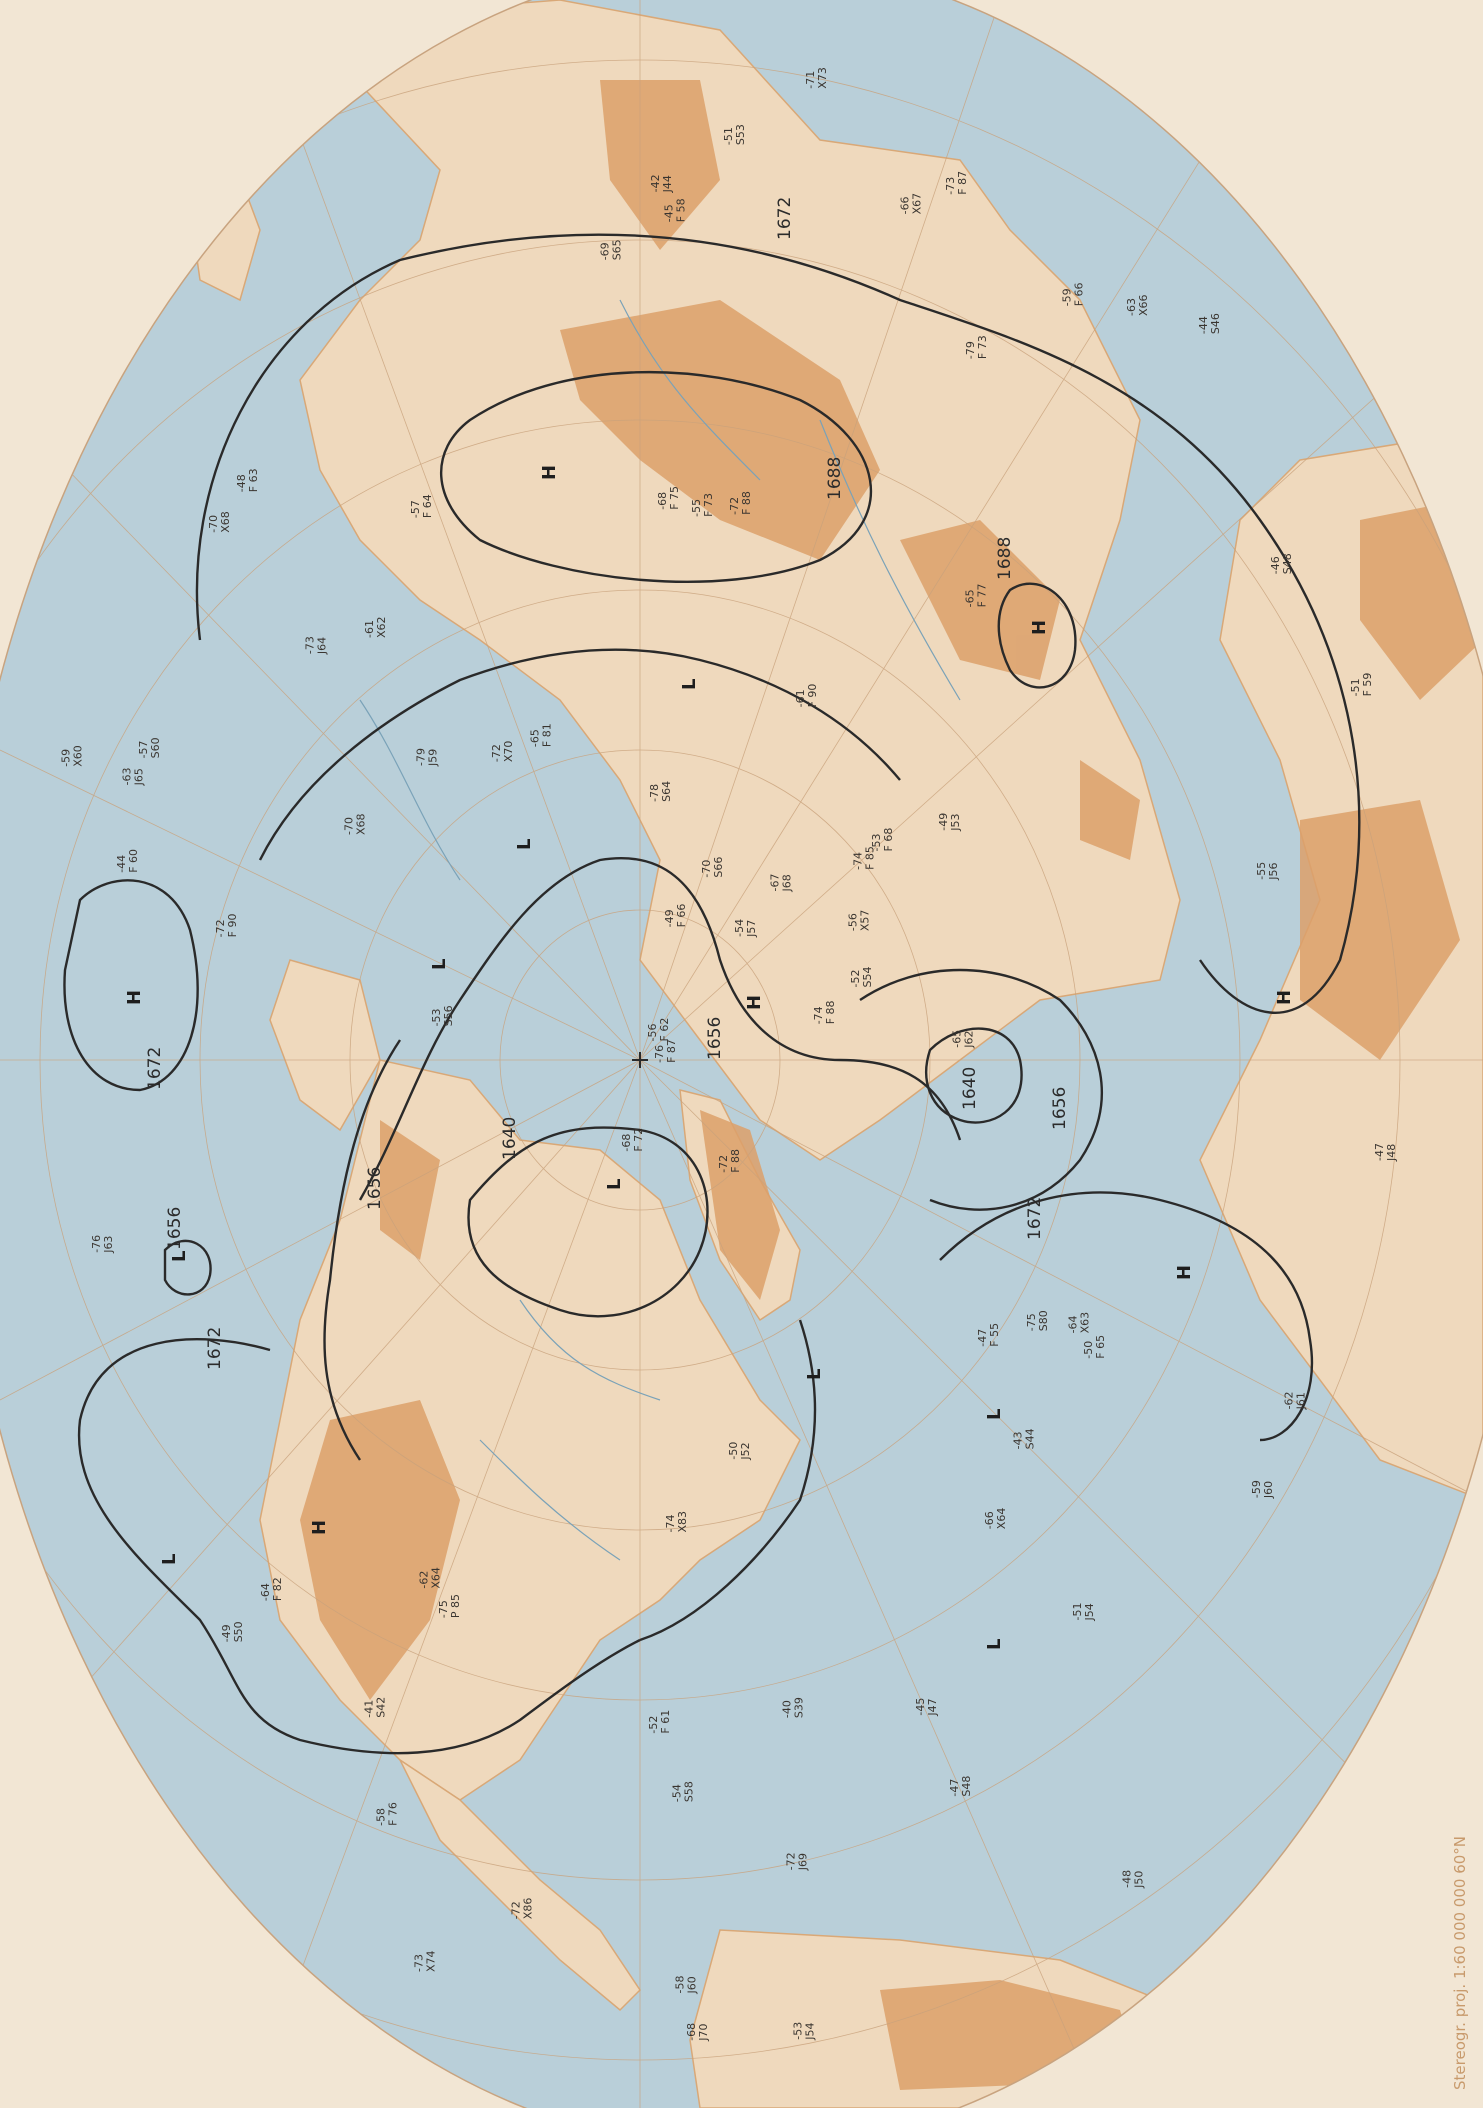 This screenshot has width=1483, height=2108. Describe the element at coordinates (718, 867) in the screenshot. I see `station-code: S66` at that location.